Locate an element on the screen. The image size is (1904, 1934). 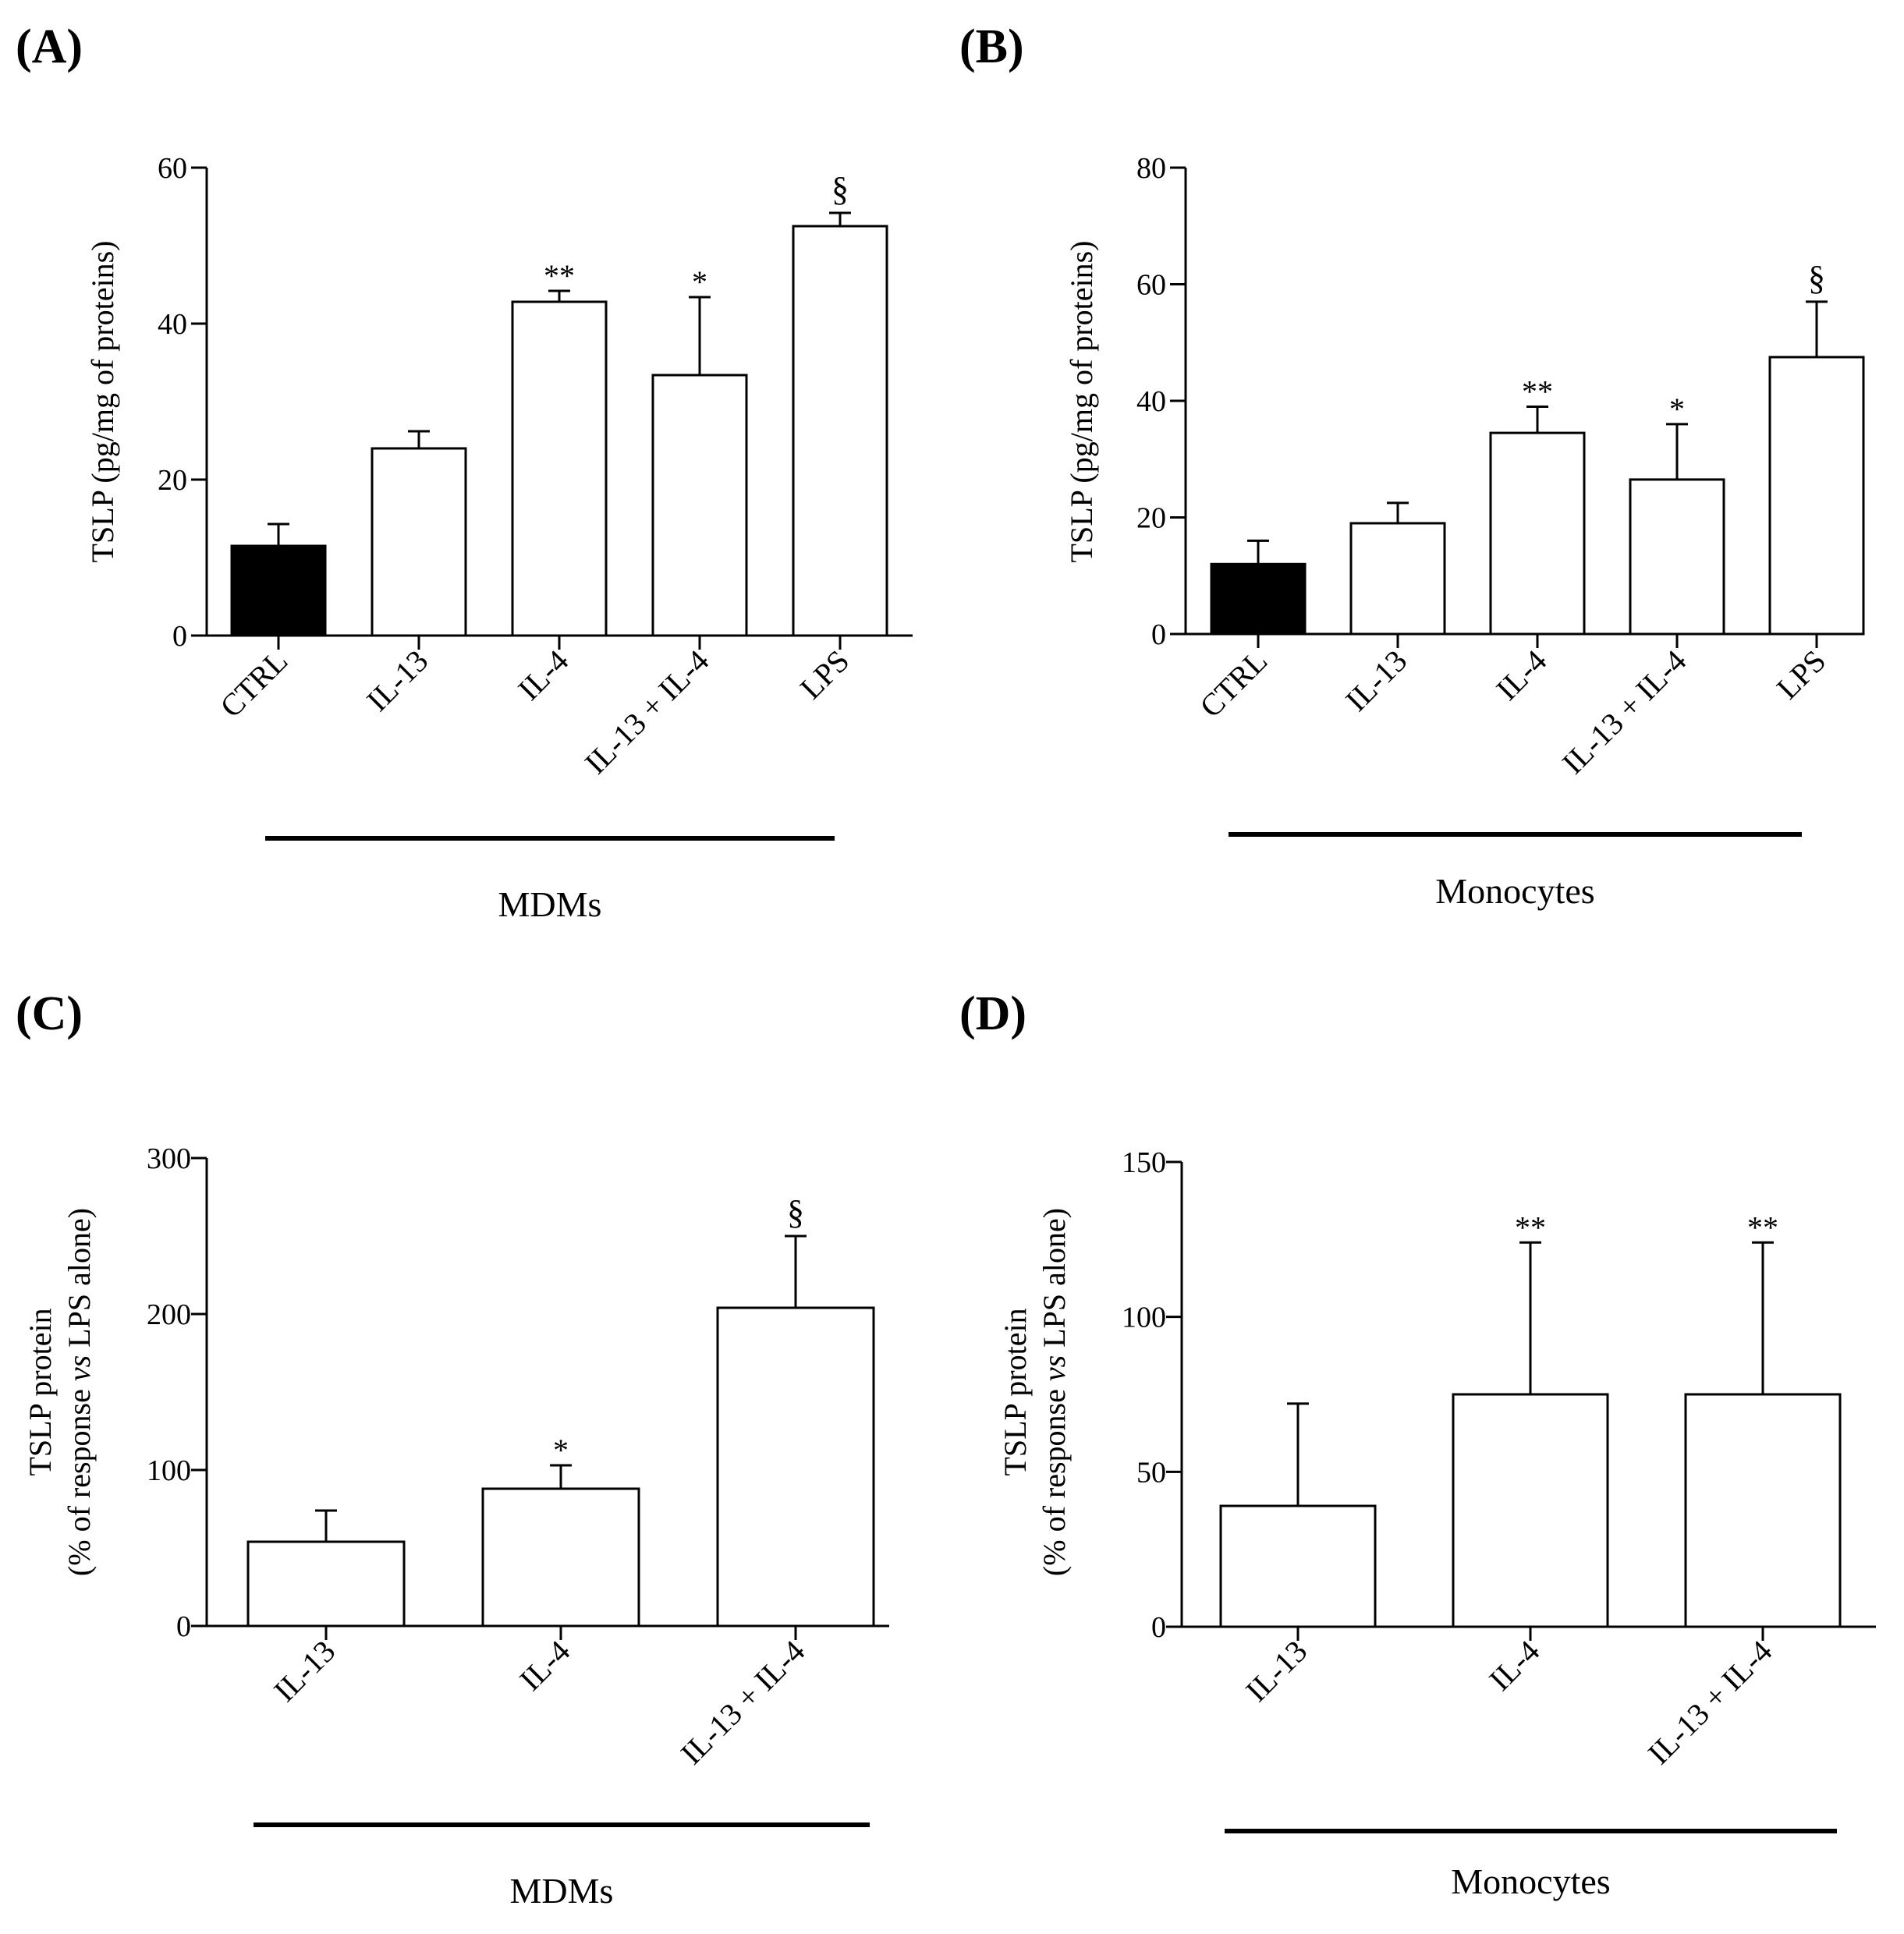
panel-label-b: (B) is located at coordinates (992, 46).